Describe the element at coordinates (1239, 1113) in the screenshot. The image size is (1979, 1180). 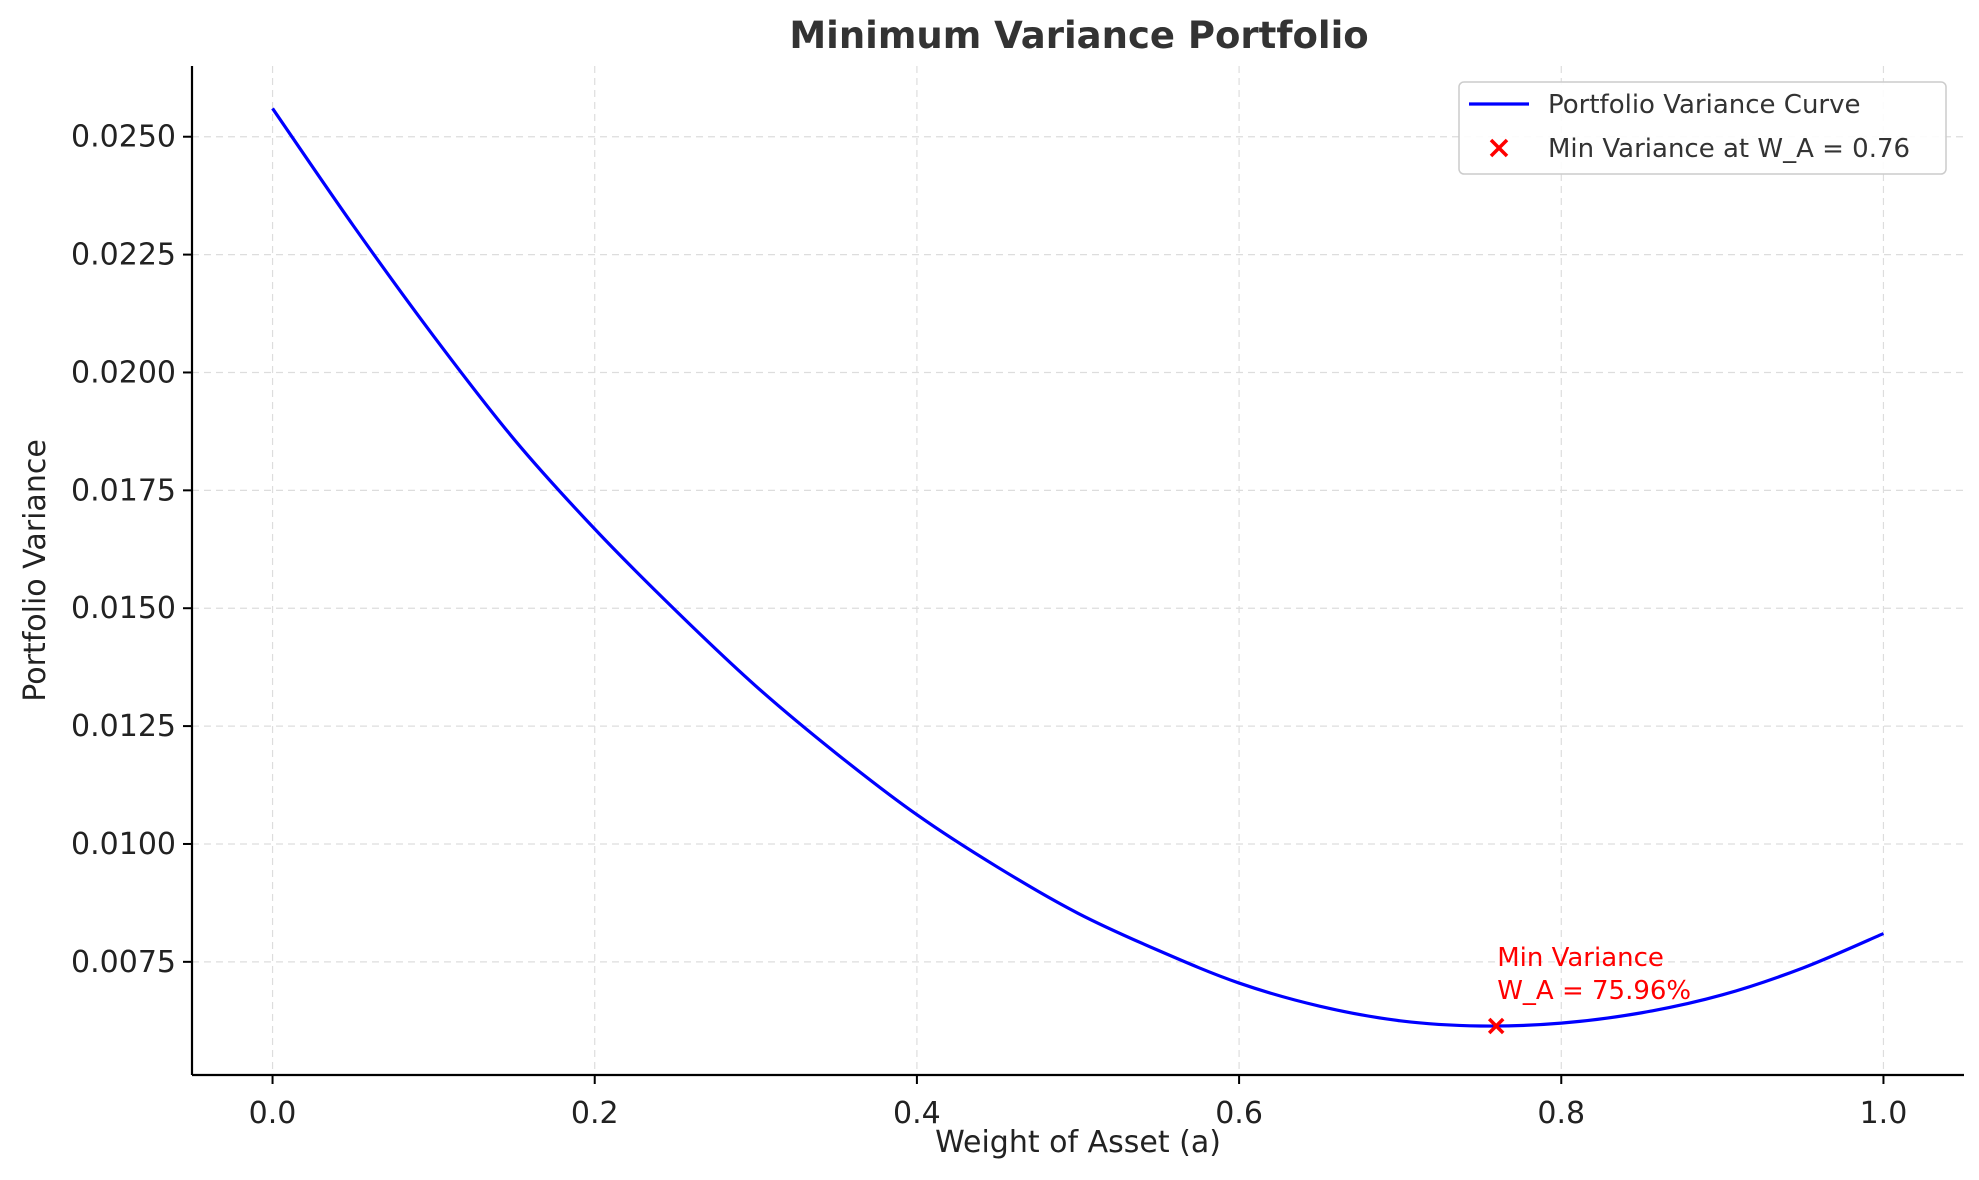
I see `x-tick-label: 0.6` at that location.